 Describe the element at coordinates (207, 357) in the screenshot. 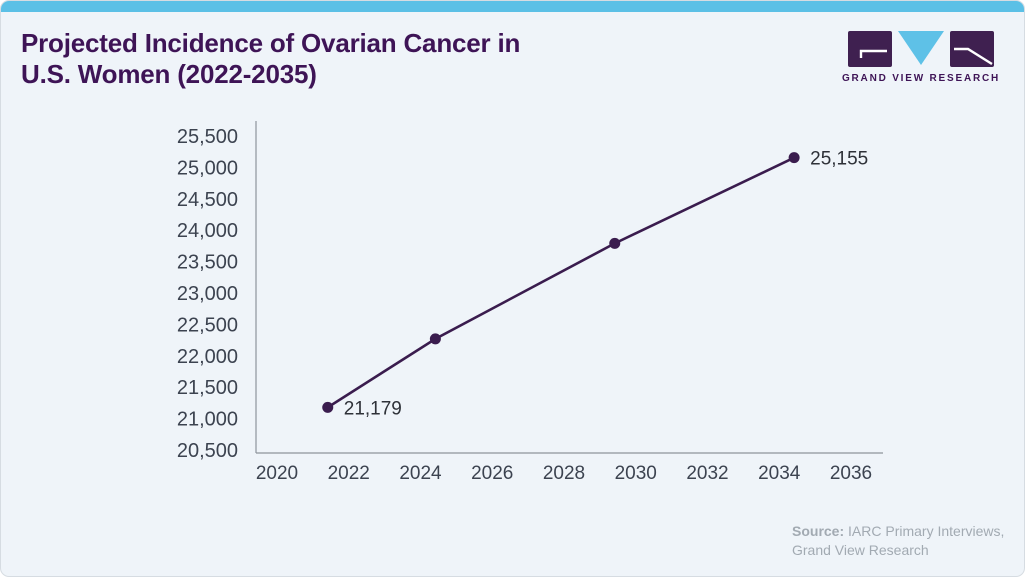

I see `y-tick-label: 22,000` at that location.